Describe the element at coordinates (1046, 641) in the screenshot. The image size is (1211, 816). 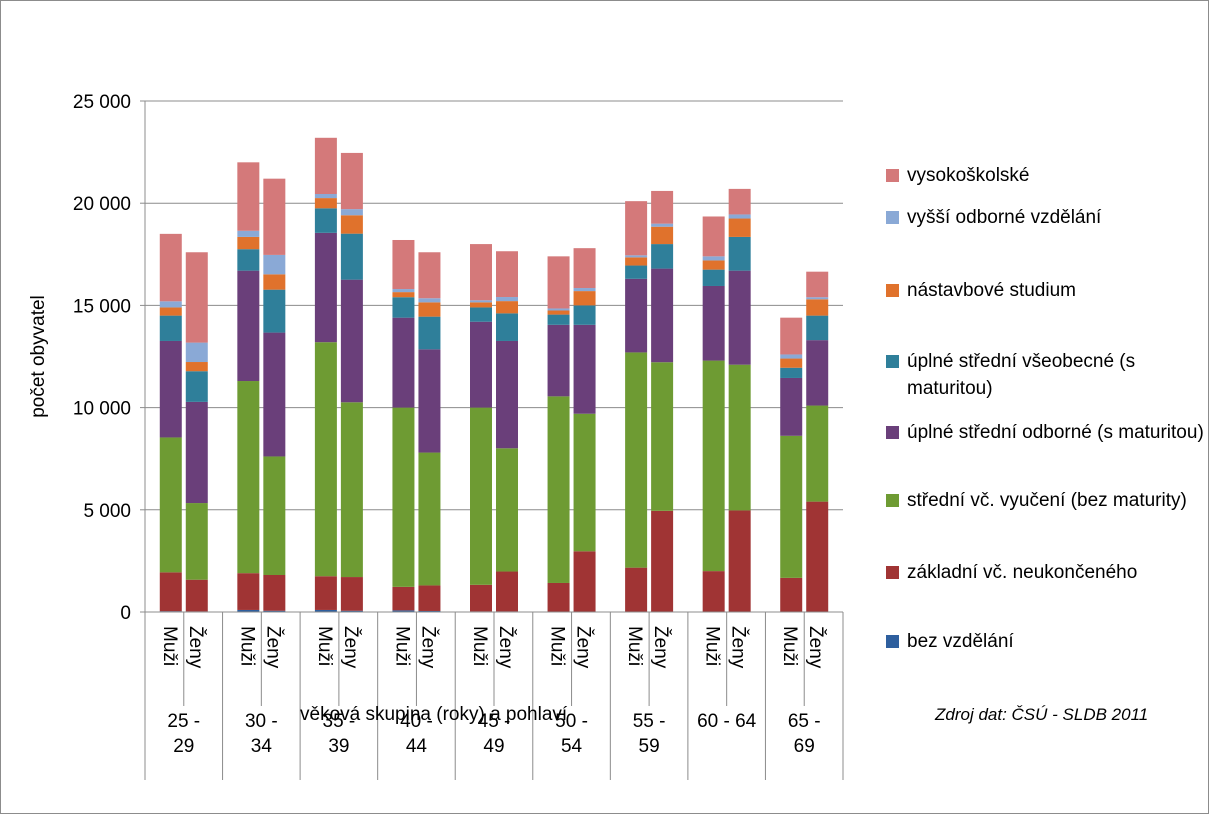
I see `legend-item: bez vzdělání` at that location.